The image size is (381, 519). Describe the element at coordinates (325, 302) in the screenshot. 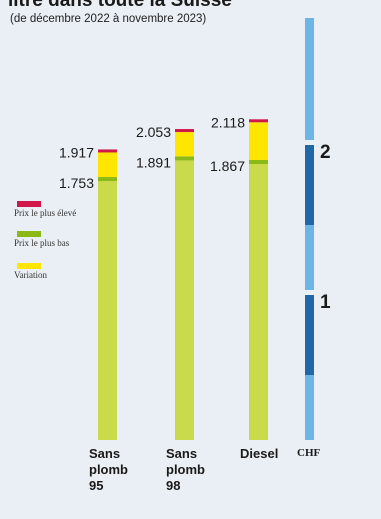

I see `axis-tick-label-0: 1` at that location.